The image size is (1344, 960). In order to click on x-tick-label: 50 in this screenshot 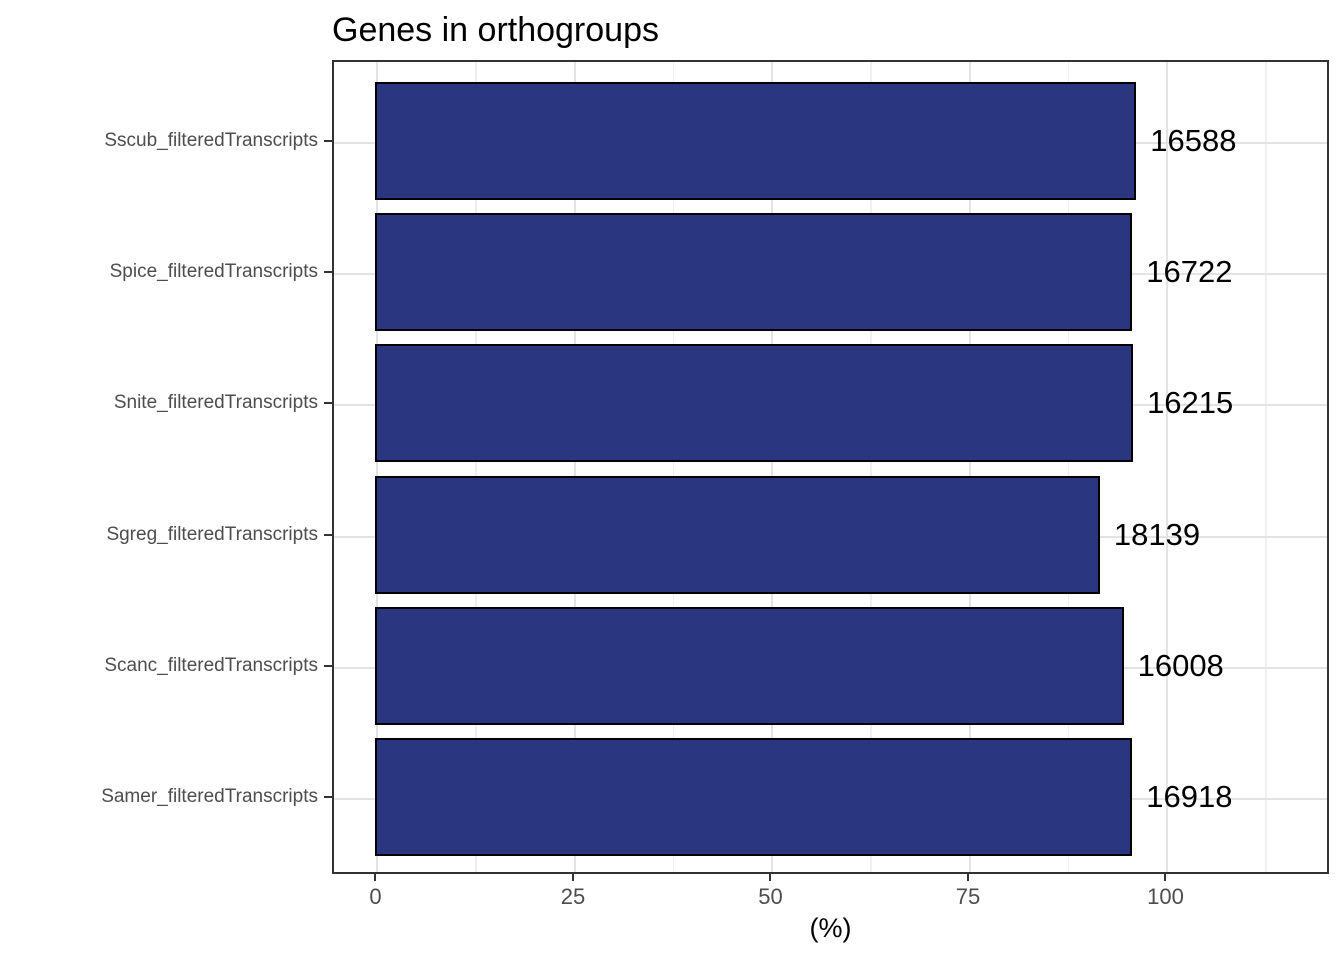, I will do `click(770, 896)`.